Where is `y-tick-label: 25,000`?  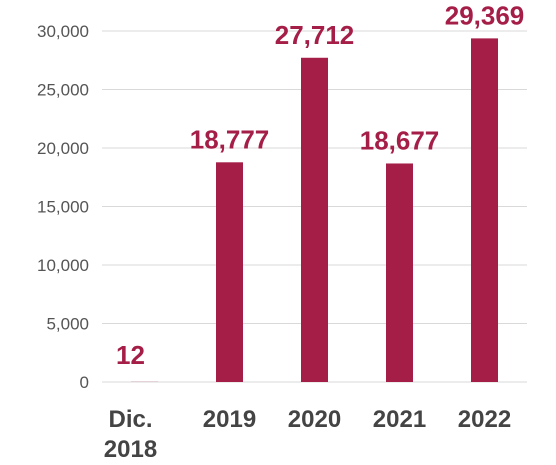
y-tick-label: 25,000 is located at coordinates (63, 90).